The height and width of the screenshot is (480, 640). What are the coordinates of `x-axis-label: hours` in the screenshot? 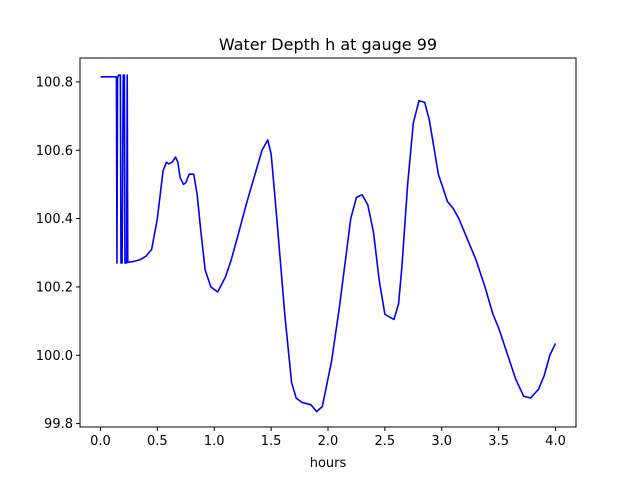 It's located at (328, 463).